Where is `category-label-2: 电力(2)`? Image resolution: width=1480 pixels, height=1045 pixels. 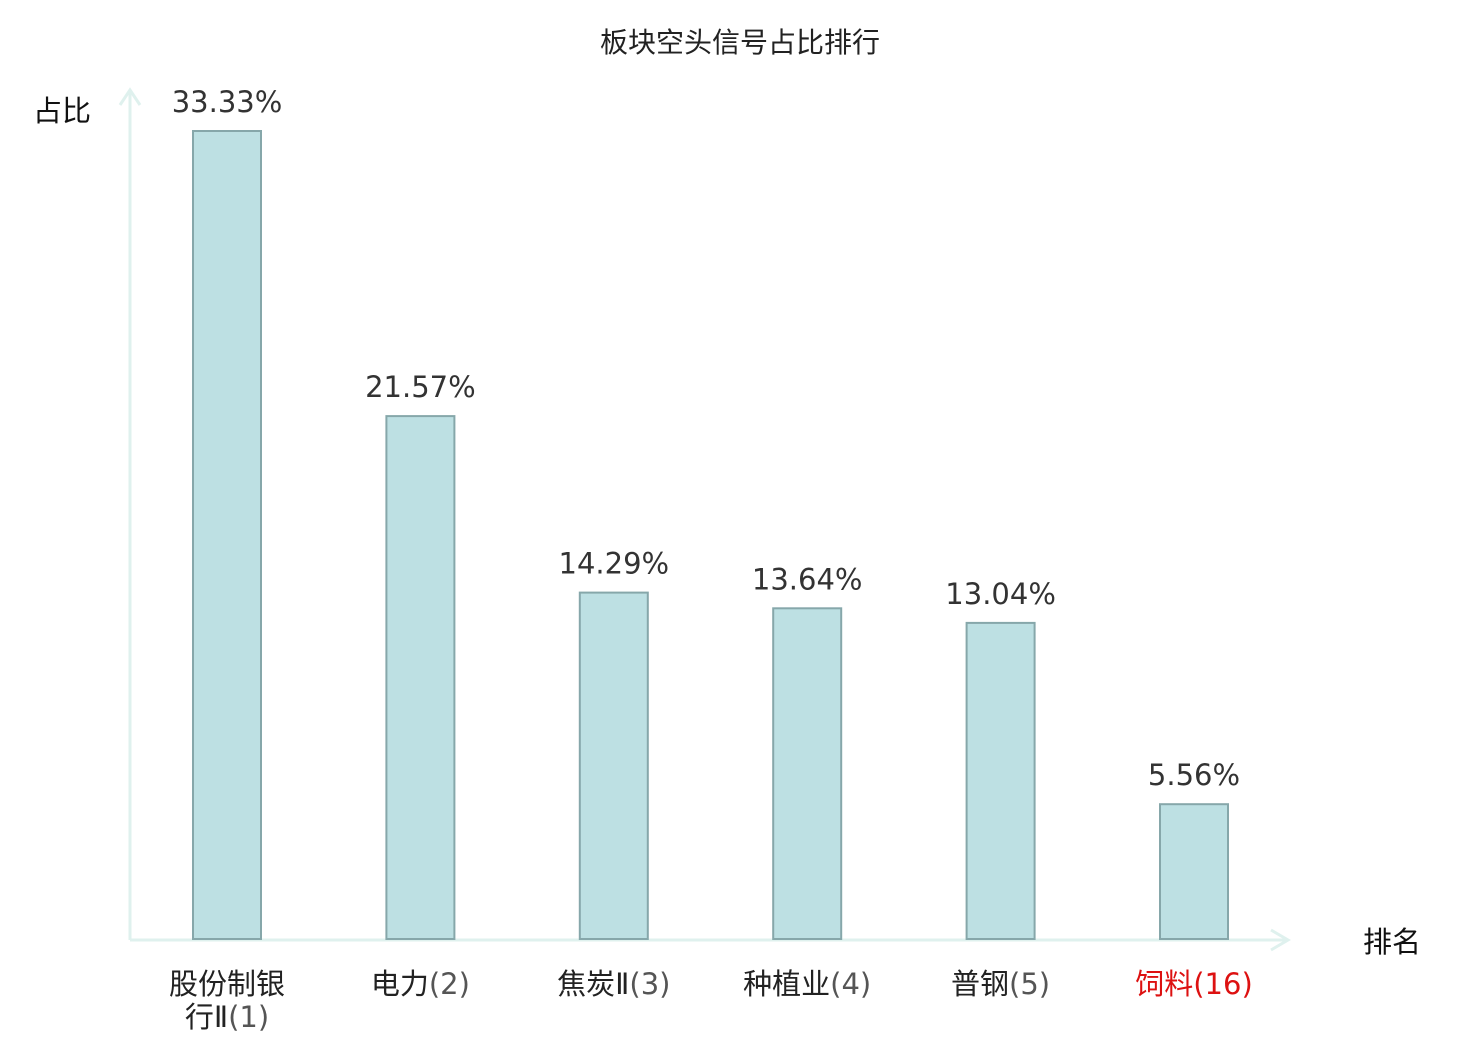 category-label-2: 电力(2) is located at coordinates (420, 984).